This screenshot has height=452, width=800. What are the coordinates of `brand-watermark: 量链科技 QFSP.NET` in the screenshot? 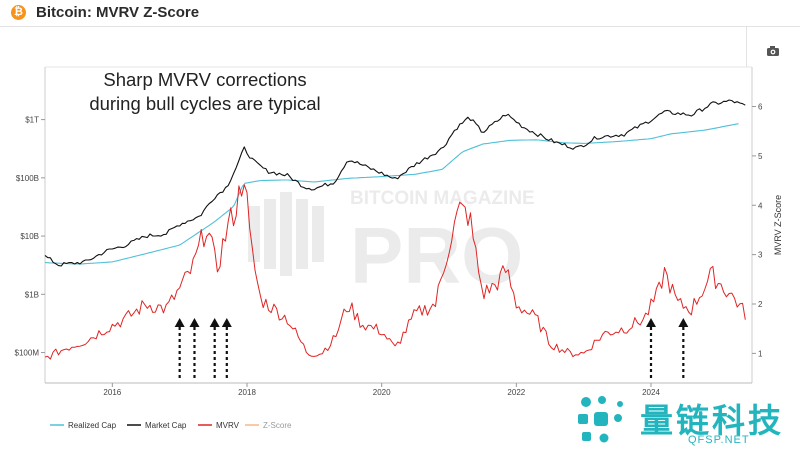 It's located at (685, 419).